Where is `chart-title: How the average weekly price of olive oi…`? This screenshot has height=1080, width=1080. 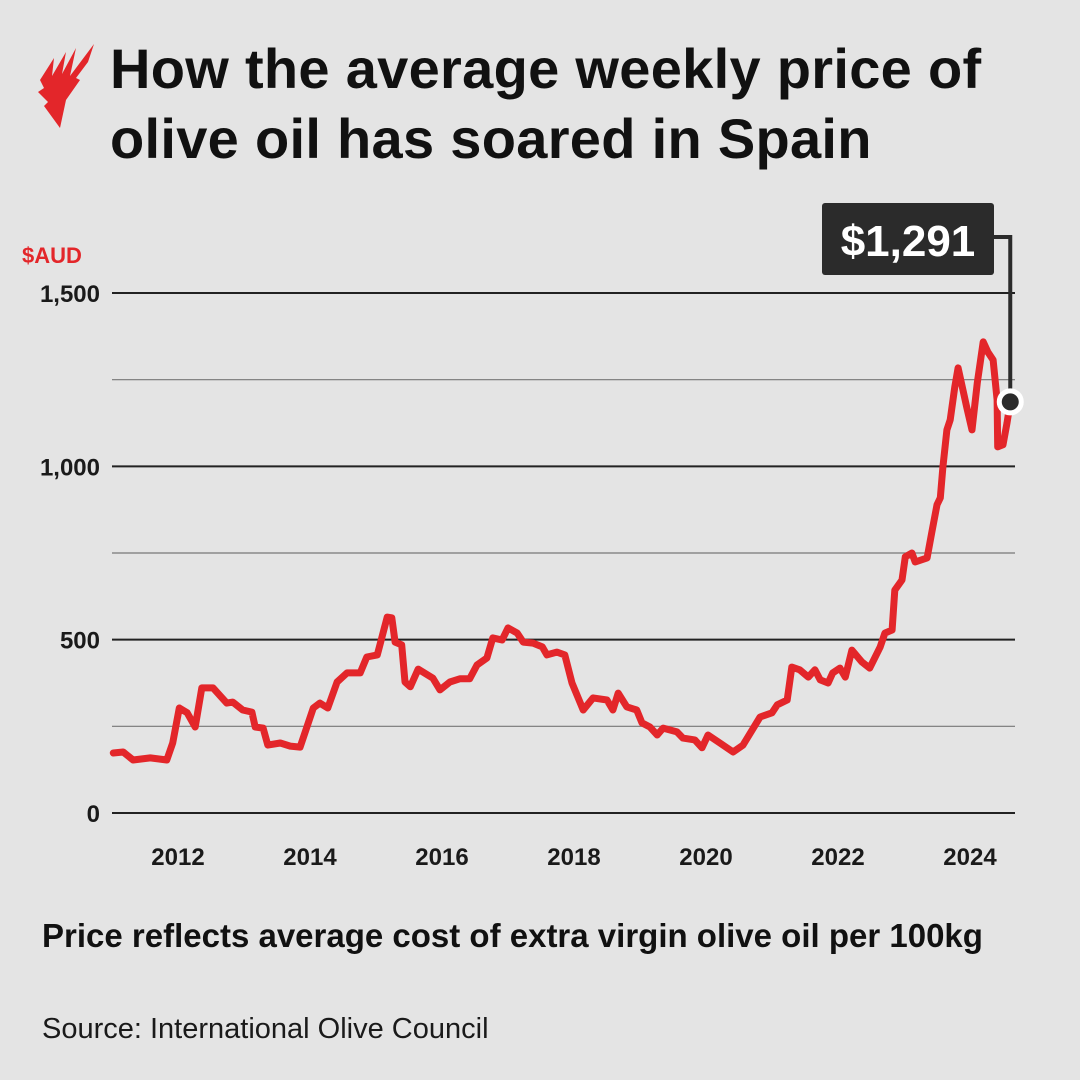 chart-title: How the average weekly price of olive oi… is located at coordinates (546, 103).